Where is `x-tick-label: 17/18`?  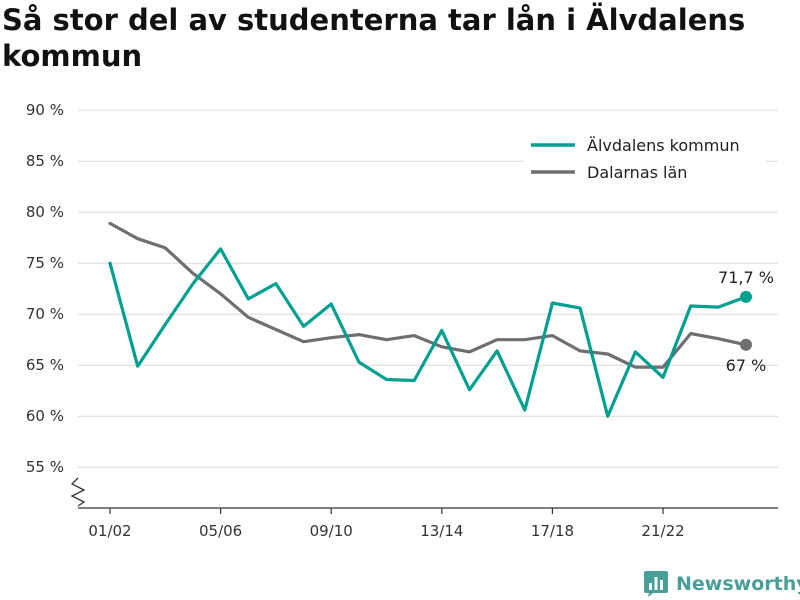 x-tick-label: 17/18 is located at coordinates (552, 531).